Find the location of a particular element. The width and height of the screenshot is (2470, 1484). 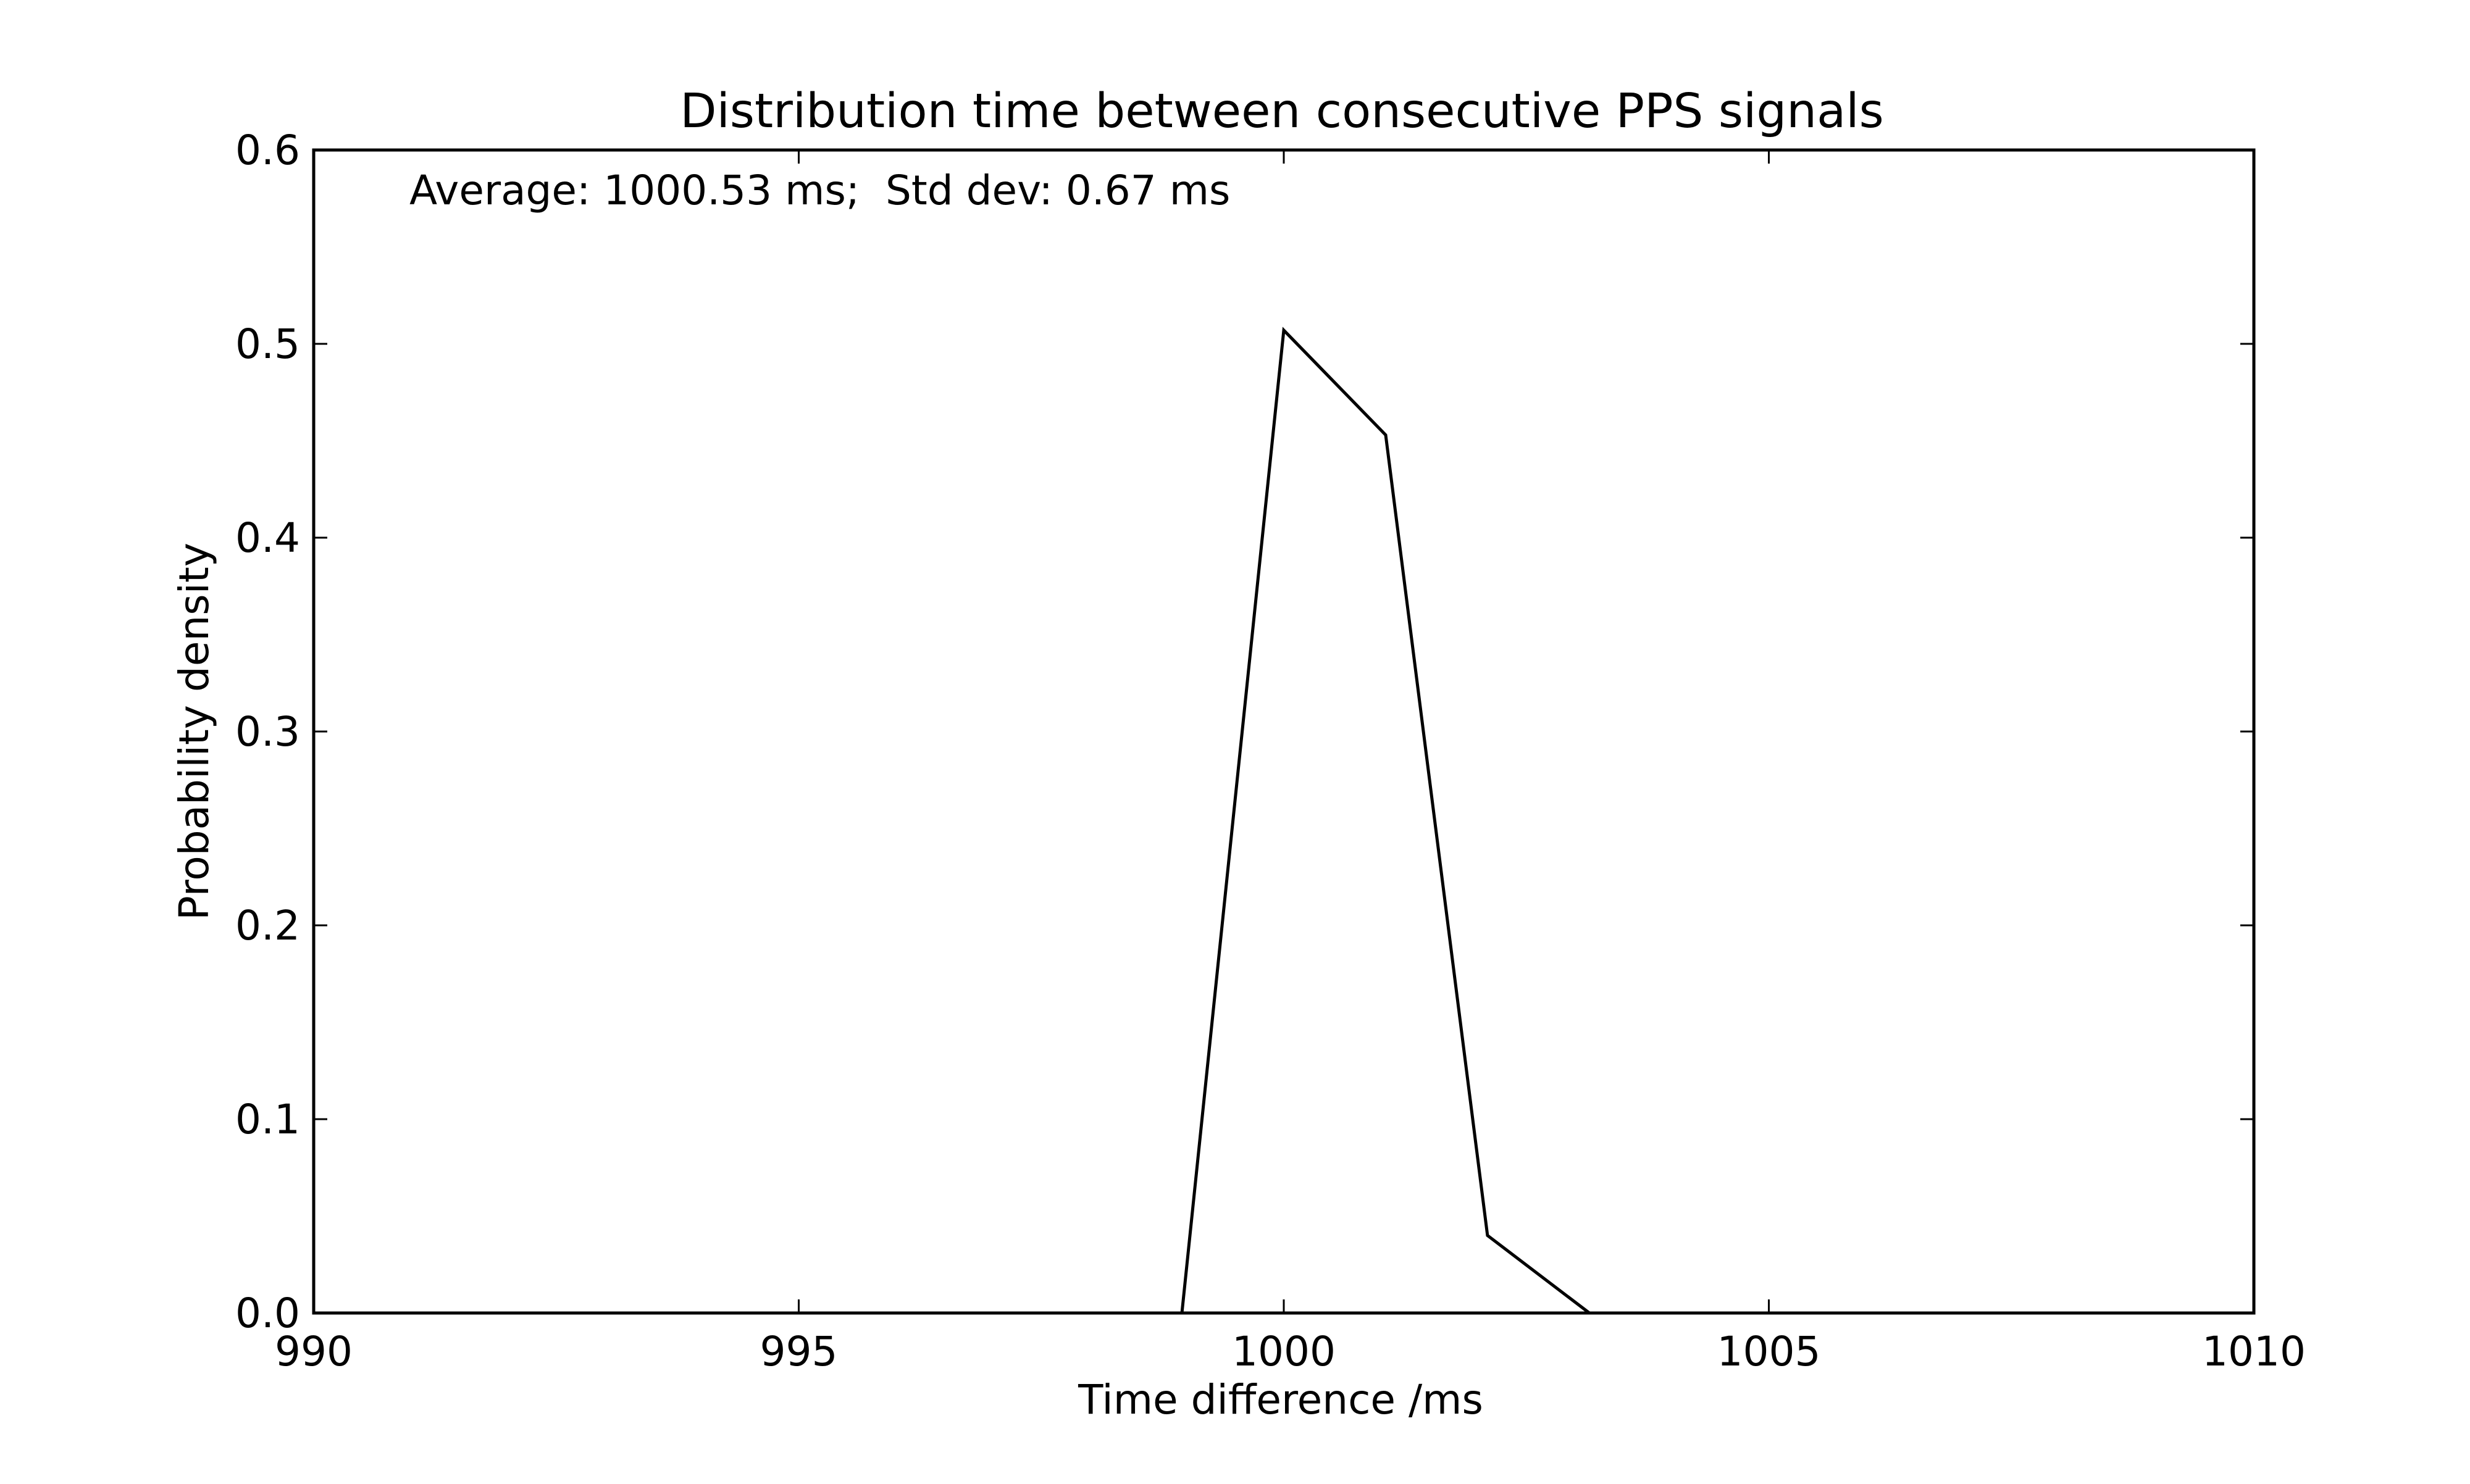

x-tick-label: 1010 is located at coordinates (2254, 1351).